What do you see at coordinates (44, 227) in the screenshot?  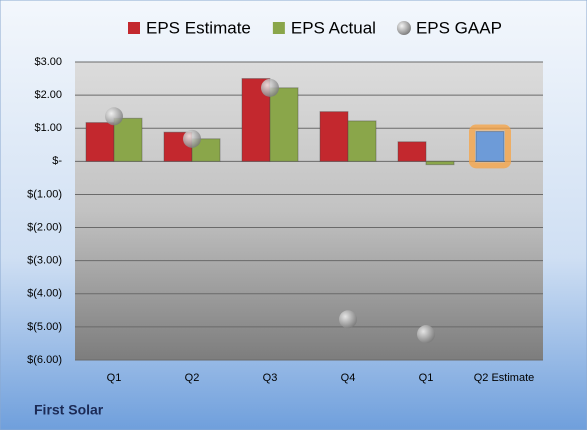 I see `y-tick-label: $(2.00)` at bounding box center [44, 227].